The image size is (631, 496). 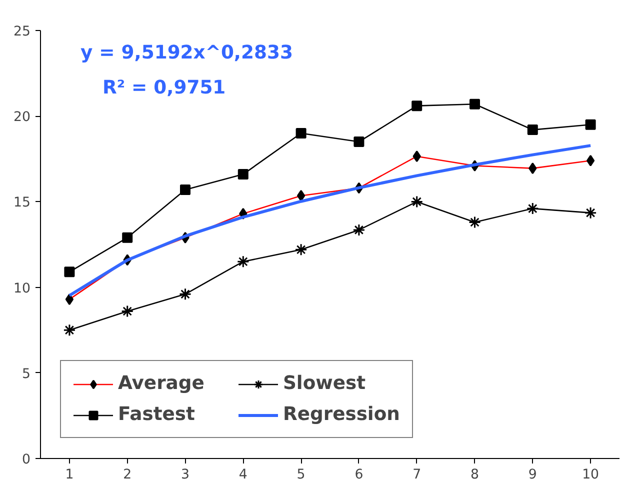 I want to click on annotation: y = 9,5192x^0,2833, so click(x=186, y=53).